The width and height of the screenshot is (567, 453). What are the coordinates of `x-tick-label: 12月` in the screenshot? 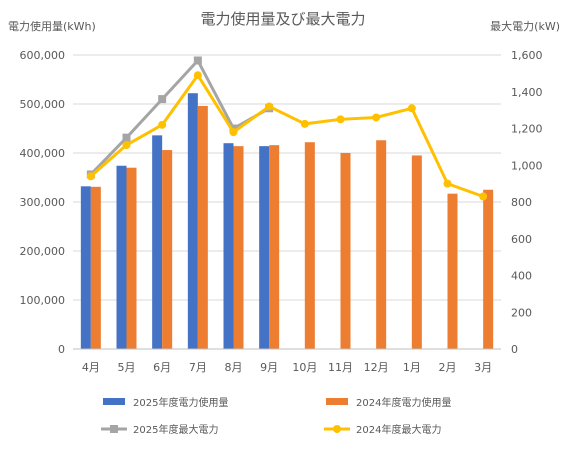 It's located at (376, 367).